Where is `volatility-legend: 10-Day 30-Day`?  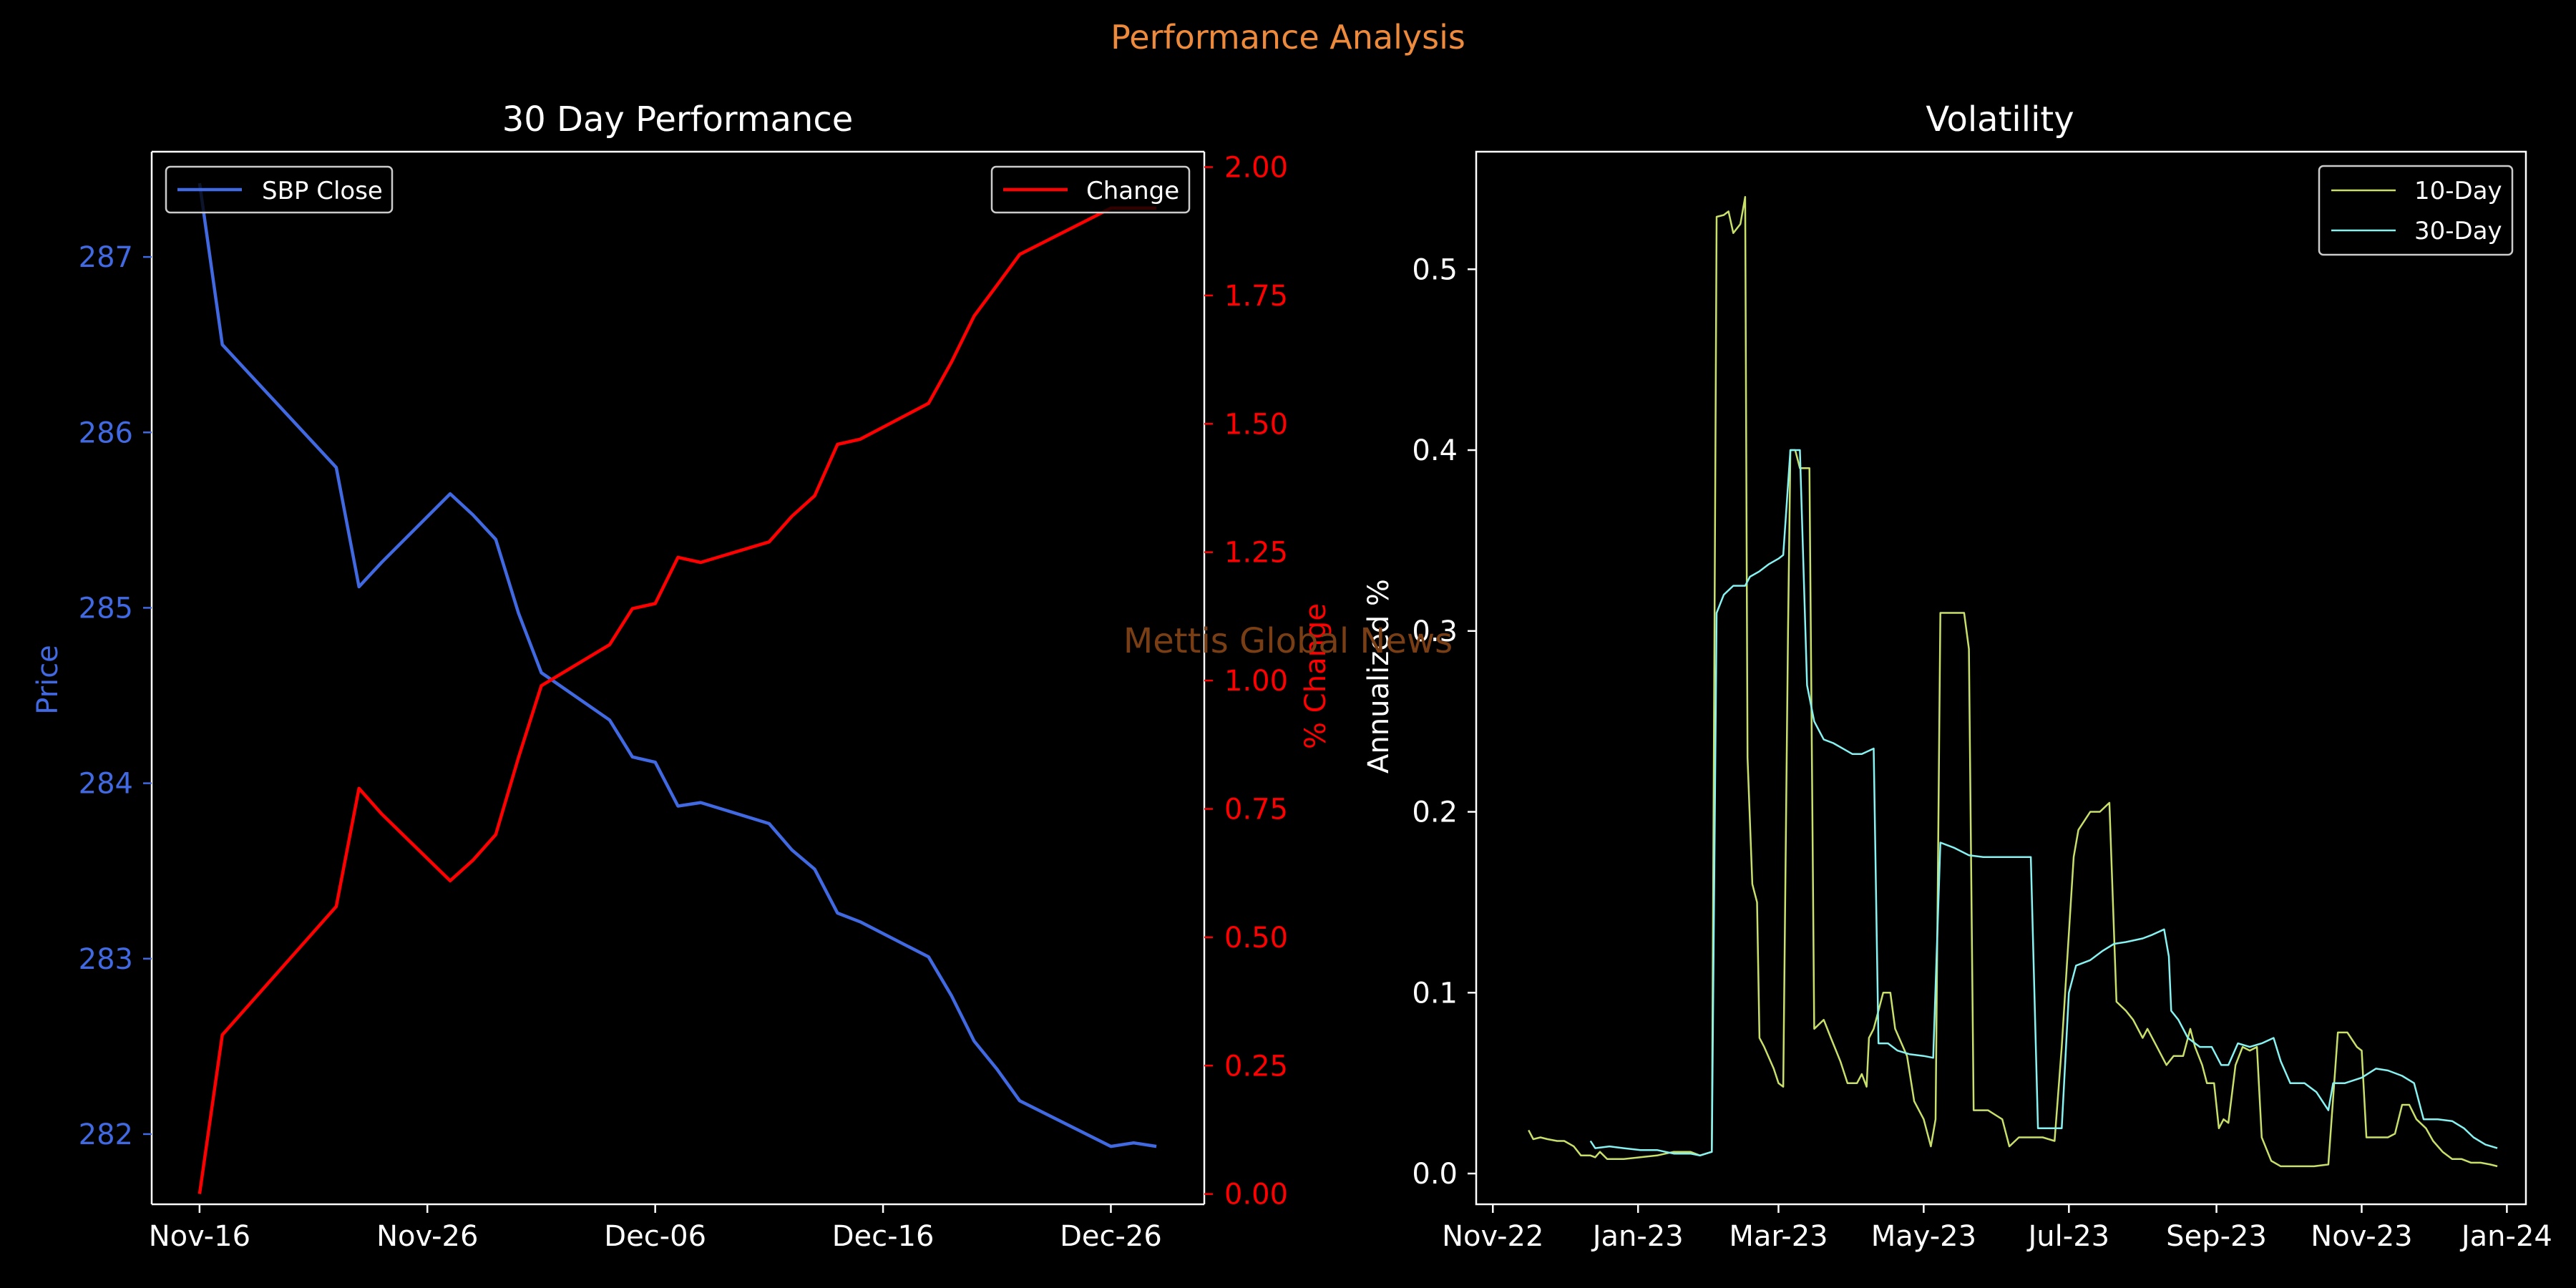 volatility-legend: 10-Day 30-Day is located at coordinates (2416, 210).